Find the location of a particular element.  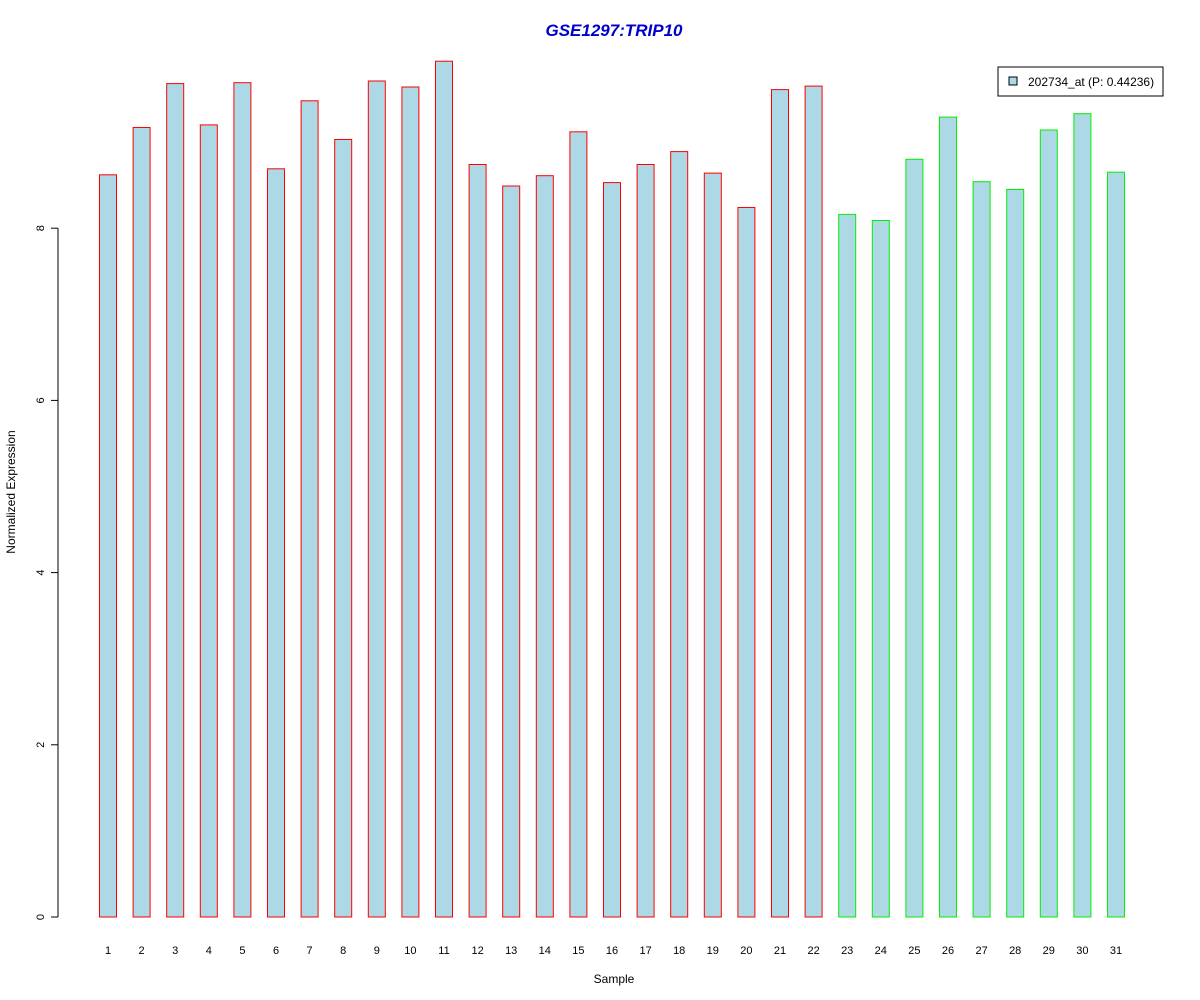

x-tick-label: 8 is located at coordinates (343, 951).